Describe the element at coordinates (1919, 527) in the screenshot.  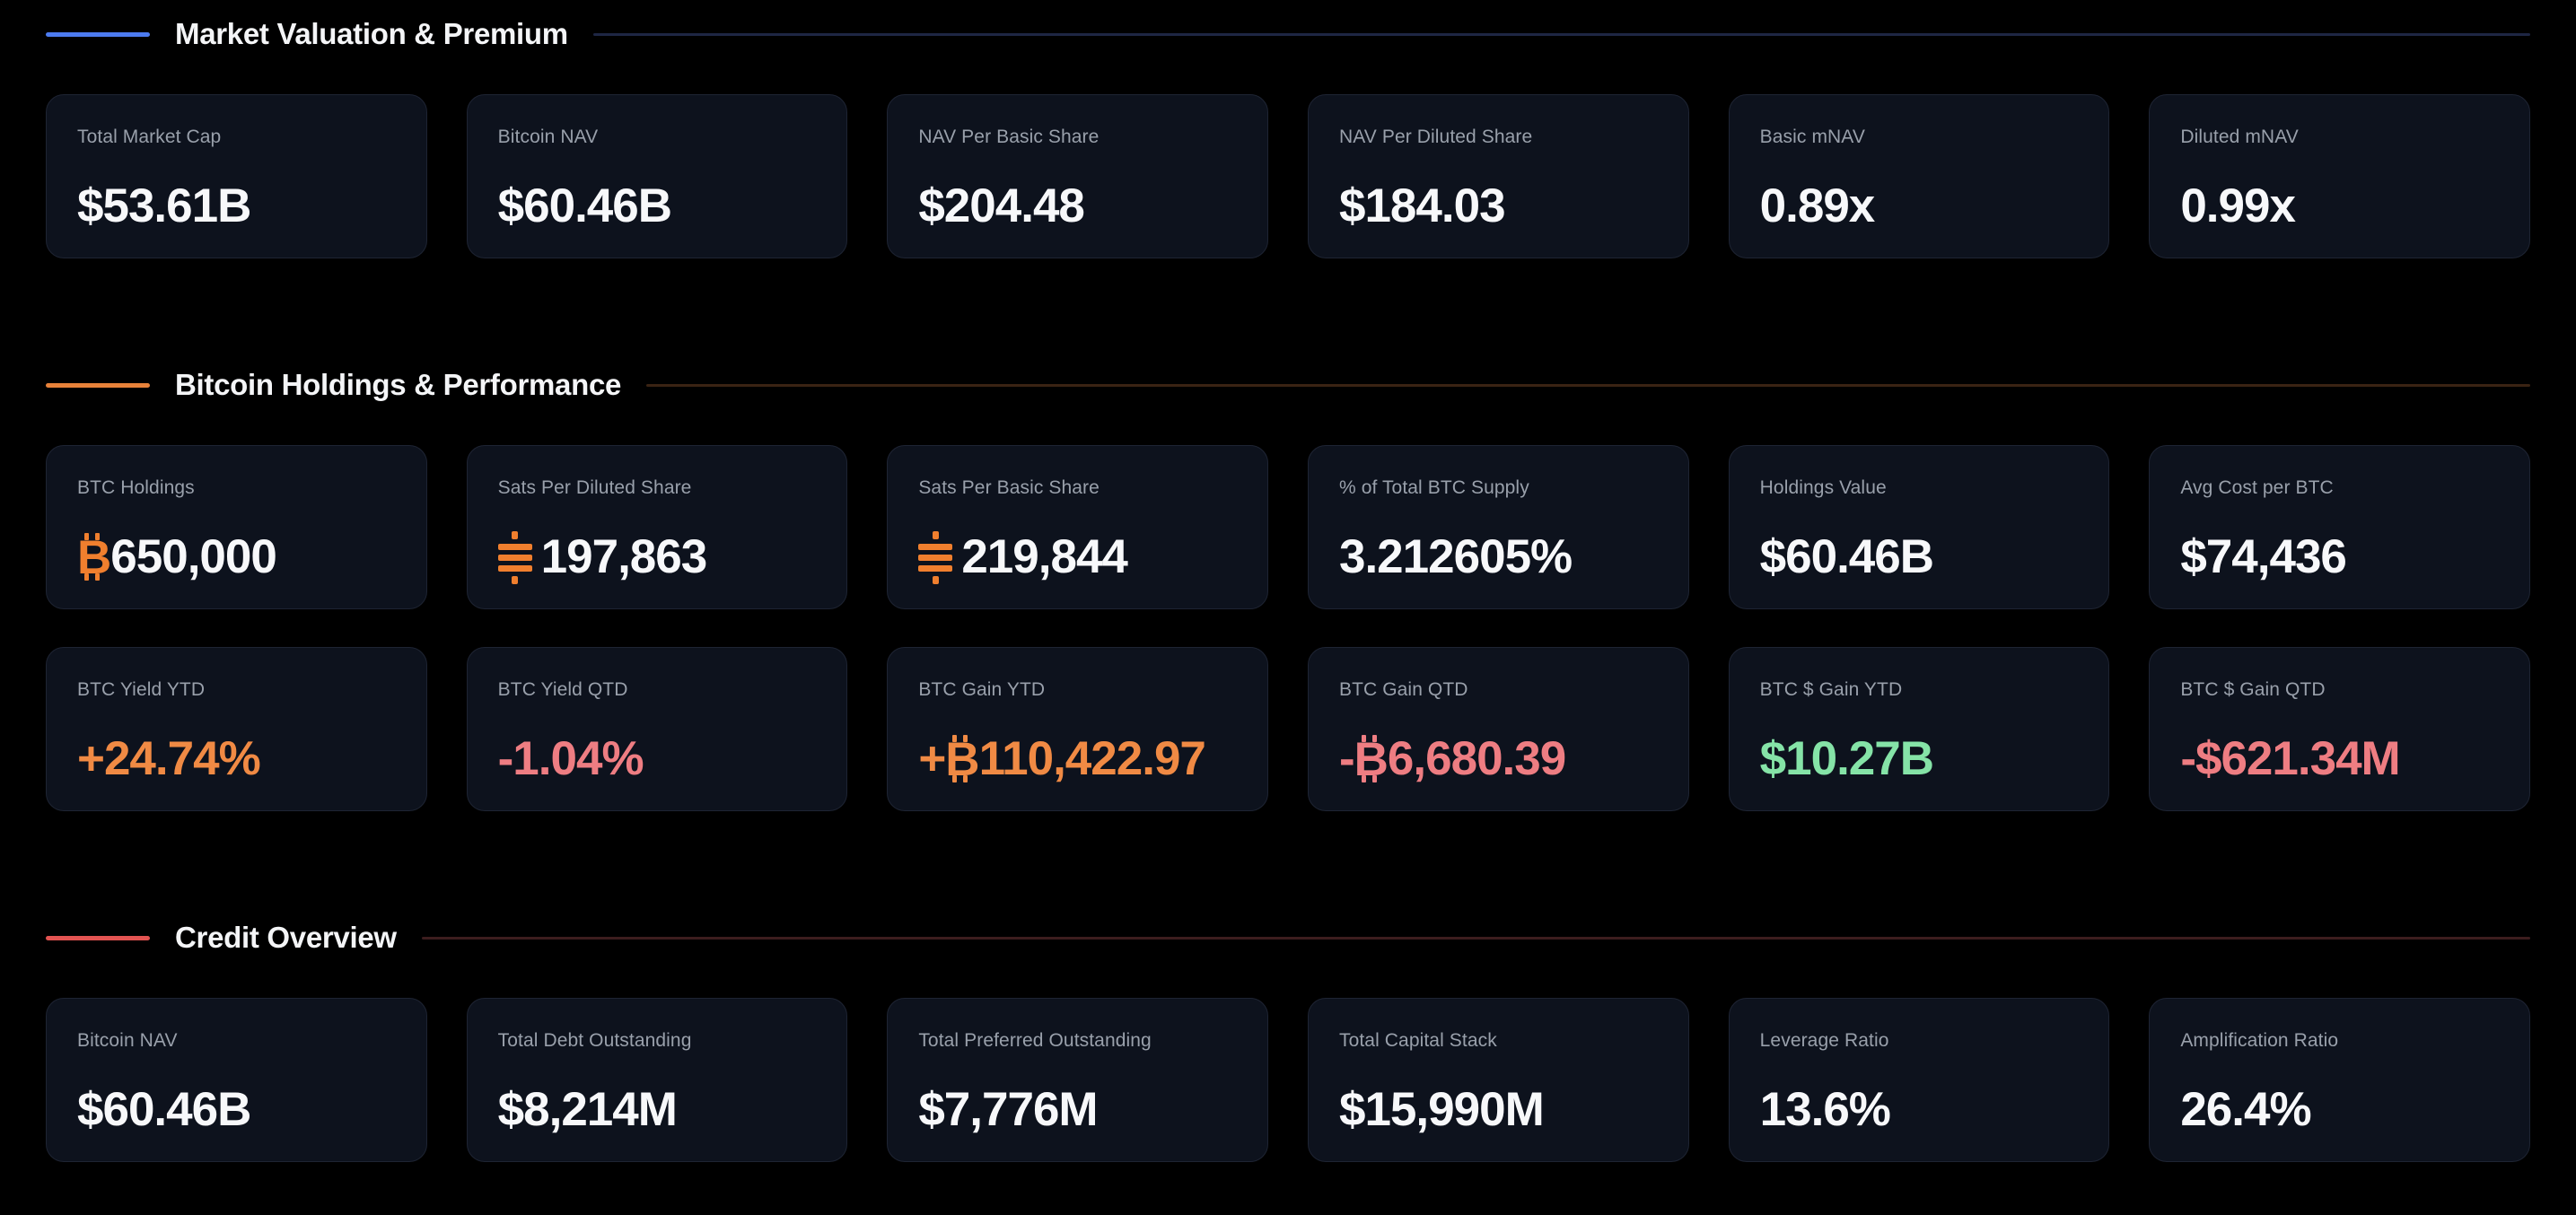
I see `metric-card: Holdings Value $60.46B` at that location.